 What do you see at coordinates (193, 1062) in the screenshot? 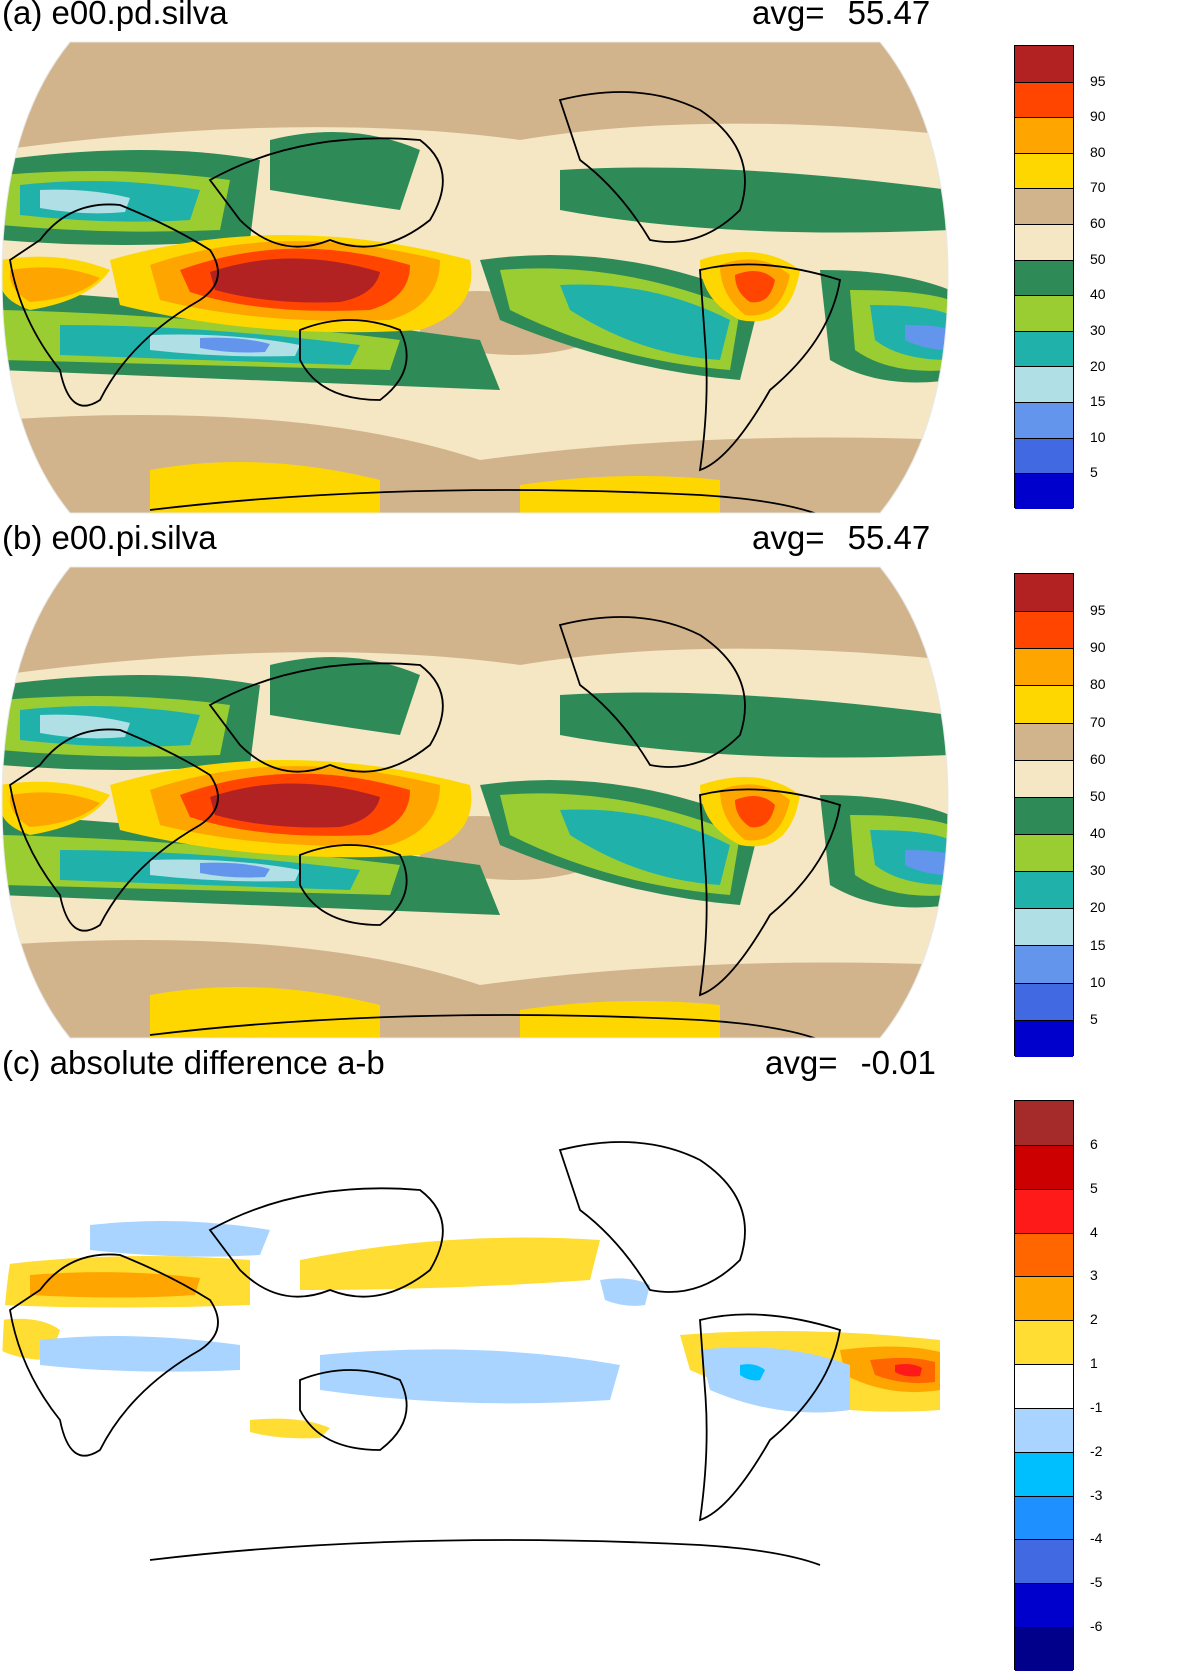
I see `panel-title: (c) absolute difference a-b` at bounding box center [193, 1062].